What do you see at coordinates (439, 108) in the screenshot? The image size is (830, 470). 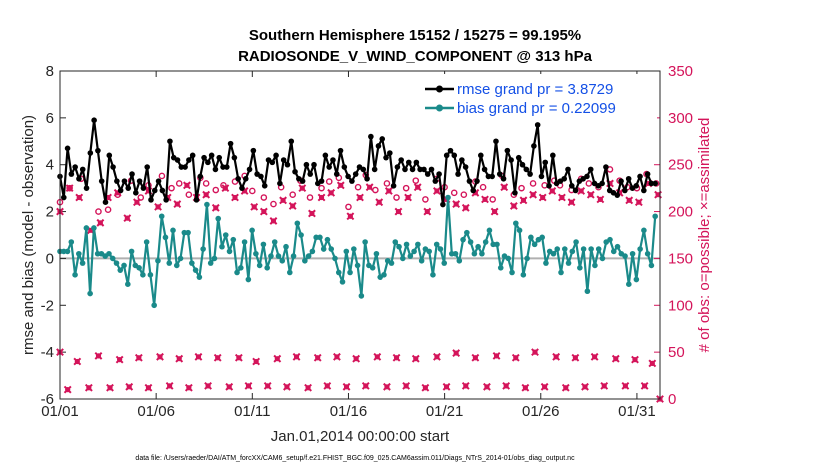 I see `legend-bias-marker` at bounding box center [439, 108].